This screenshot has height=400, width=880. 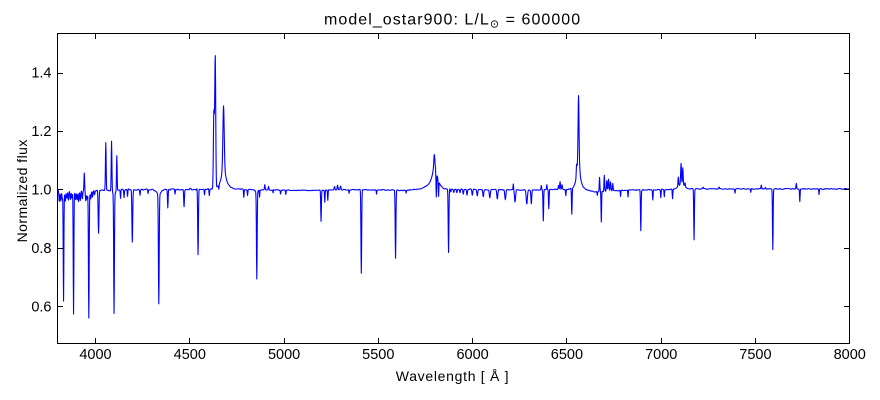 I want to click on svg-text: 1.2, so click(x=41, y=132).